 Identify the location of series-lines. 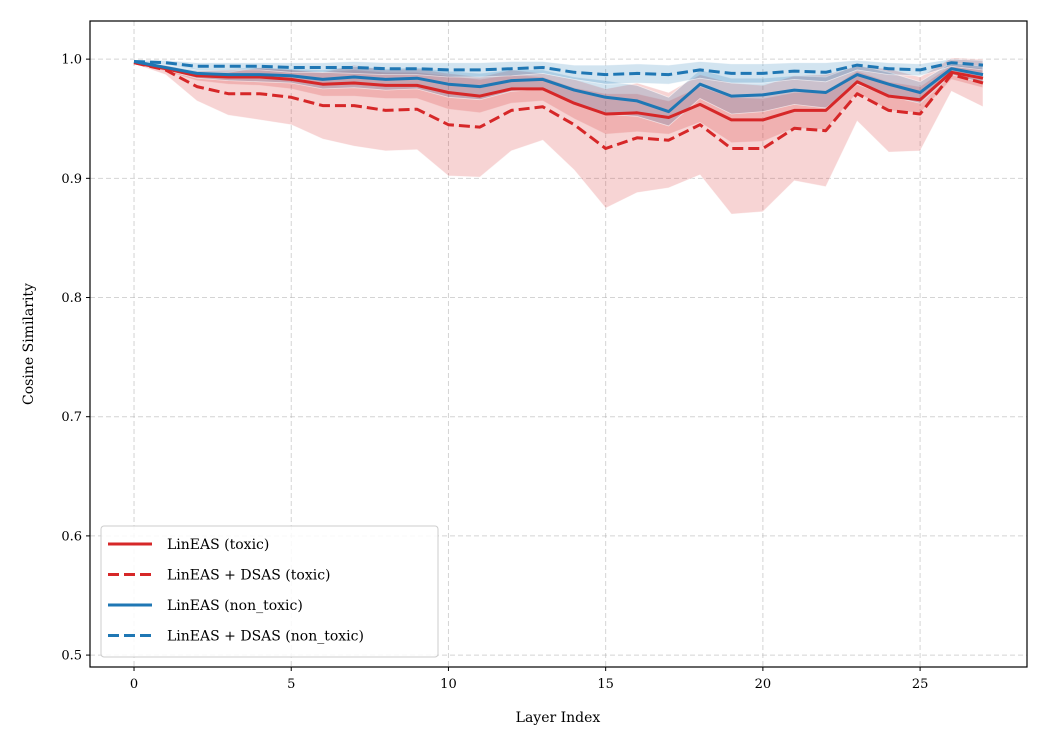
(558, 105).